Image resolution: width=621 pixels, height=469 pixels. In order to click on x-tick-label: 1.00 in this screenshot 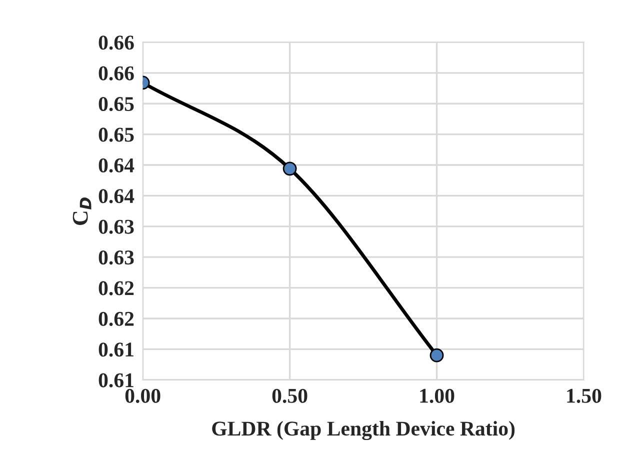, I will do `click(437, 395)`.